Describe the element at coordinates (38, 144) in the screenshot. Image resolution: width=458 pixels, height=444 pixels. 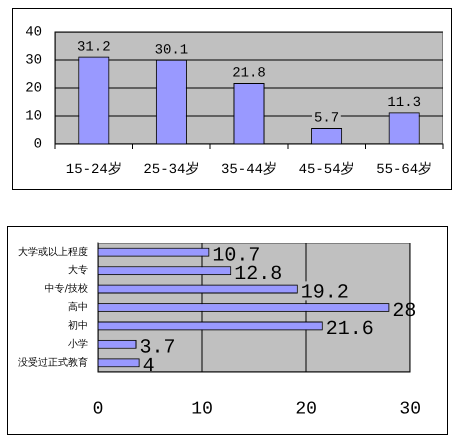
I see `y-tick-label: 0` at that location.